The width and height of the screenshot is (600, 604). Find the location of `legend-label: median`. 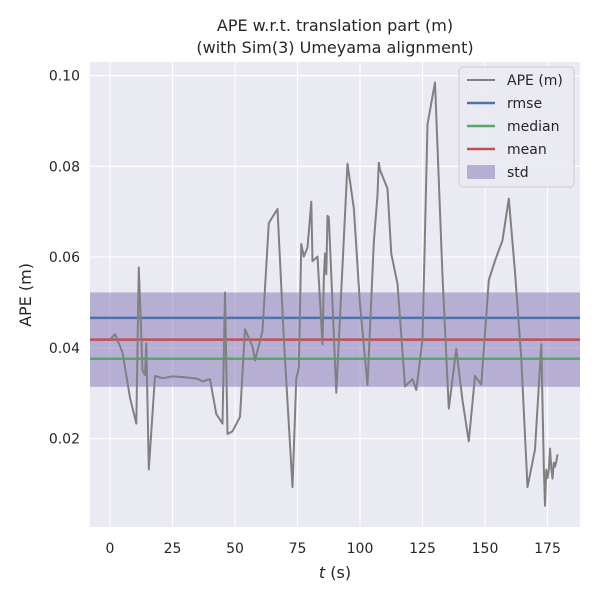

legend-label: median is located at coordinates (533, 127).